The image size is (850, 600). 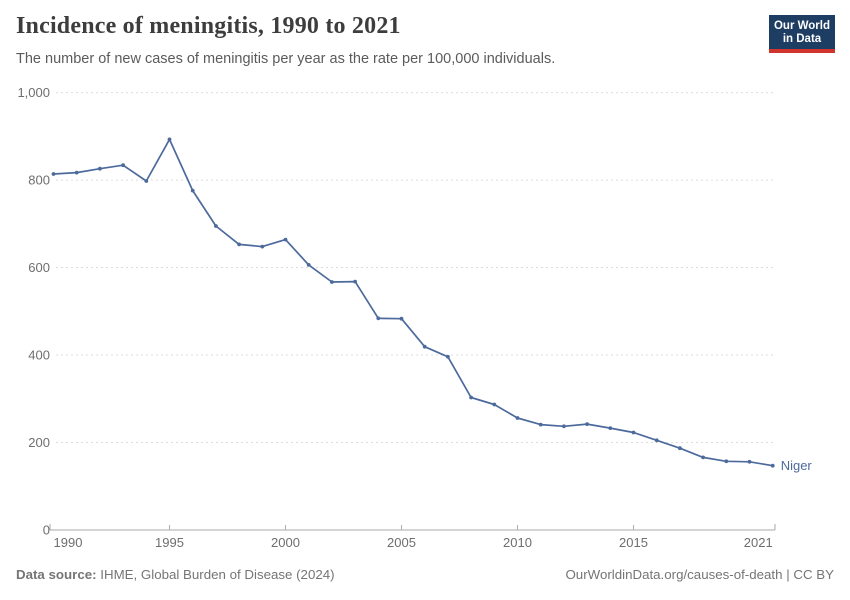 I want to click on y-axis-tick-label: 200, so click(x=39, y=442).